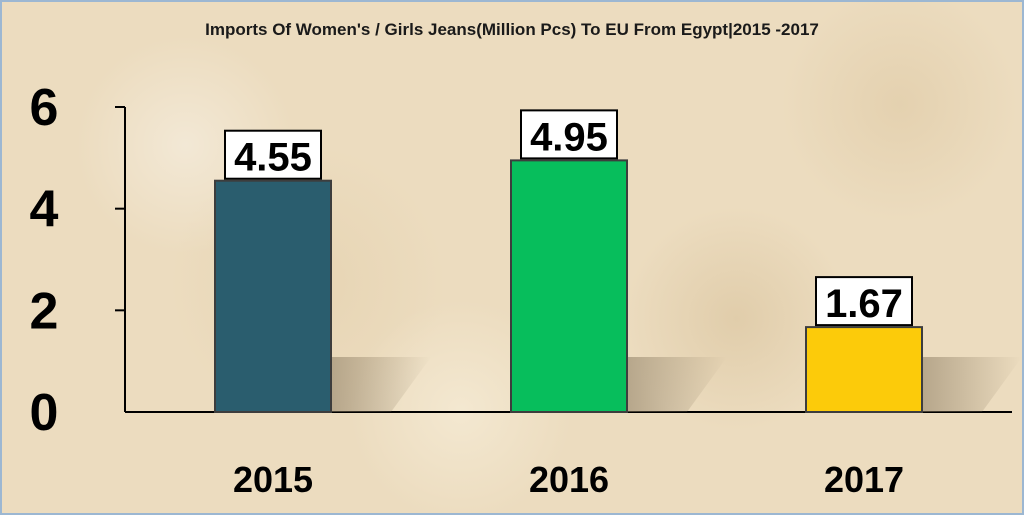 This screenshot has height=517, width=1024. I want to click on y-tick-label: 0, so click(44, 413).